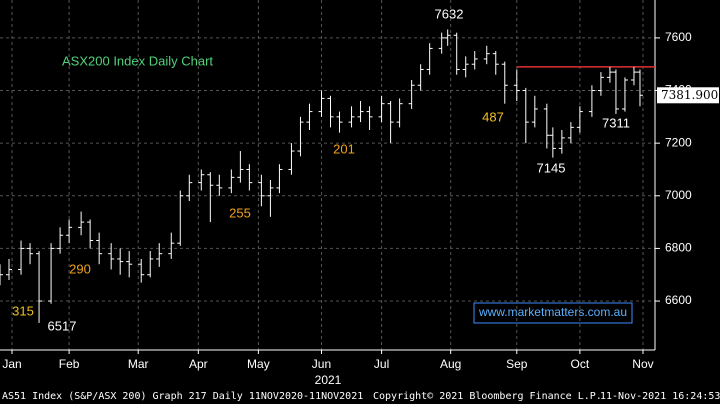 This screenshot has height=404, width=720. What do you see at coordinates (449, 13) in the screenshot?
I see `annotation: 7632` at bounding box center [449, 13].